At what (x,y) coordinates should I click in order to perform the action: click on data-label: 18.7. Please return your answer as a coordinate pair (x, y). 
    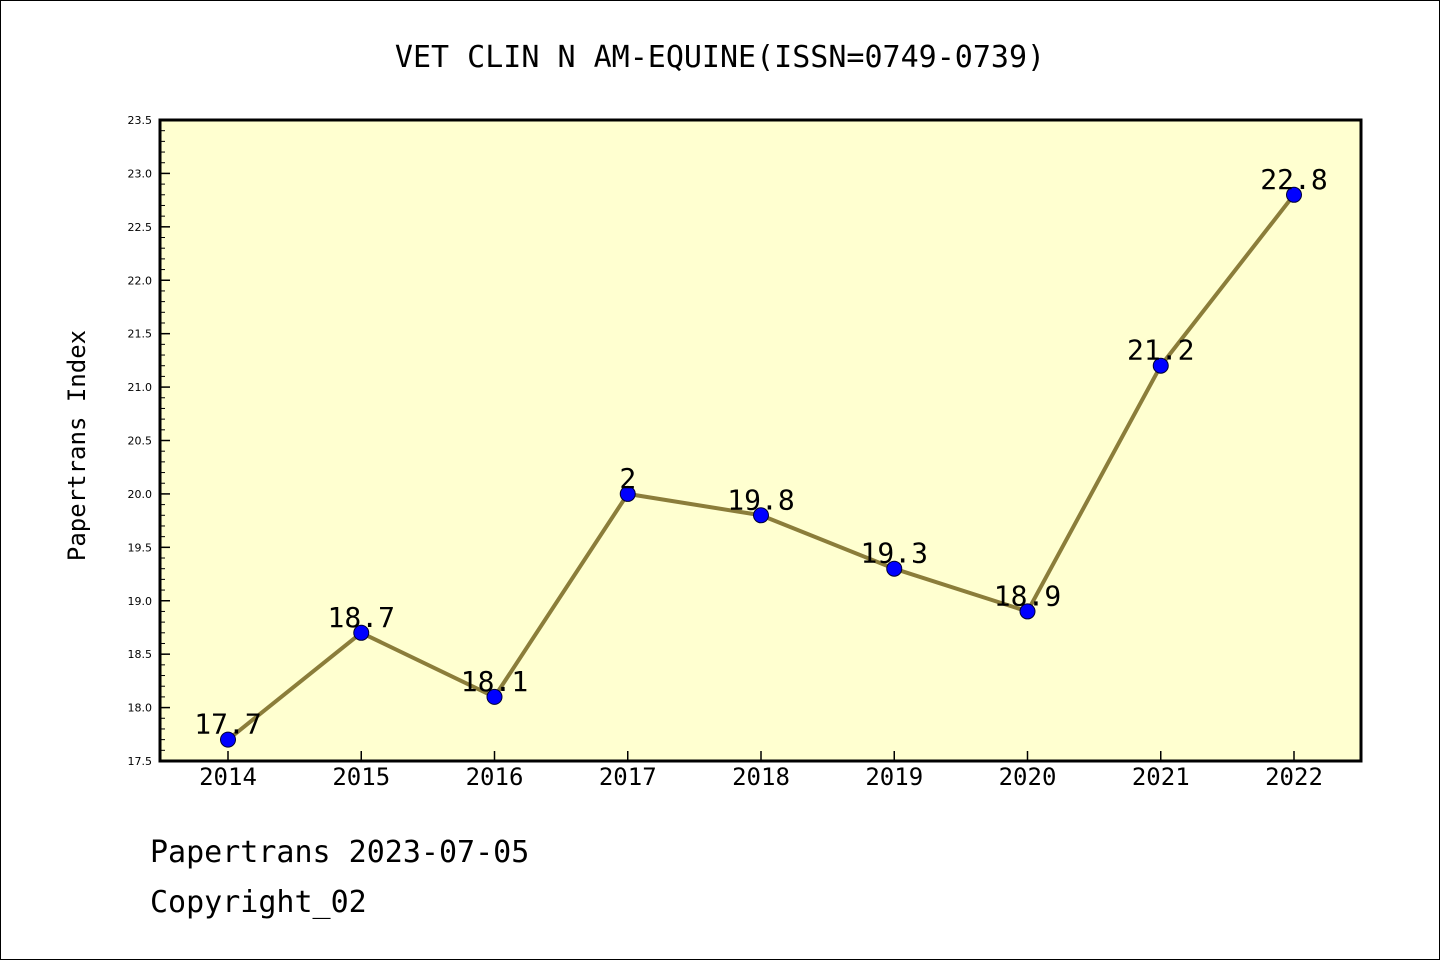
    Looking at the image, I should click on (361, 617).